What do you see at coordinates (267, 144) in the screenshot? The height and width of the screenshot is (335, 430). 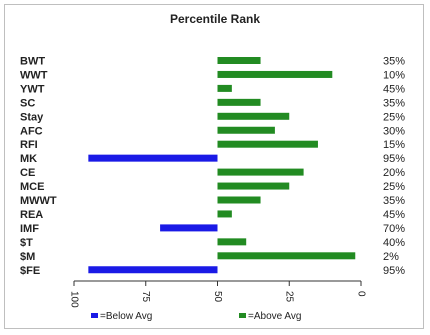 I see `bar-rfi` at bounding box center [267, 144].